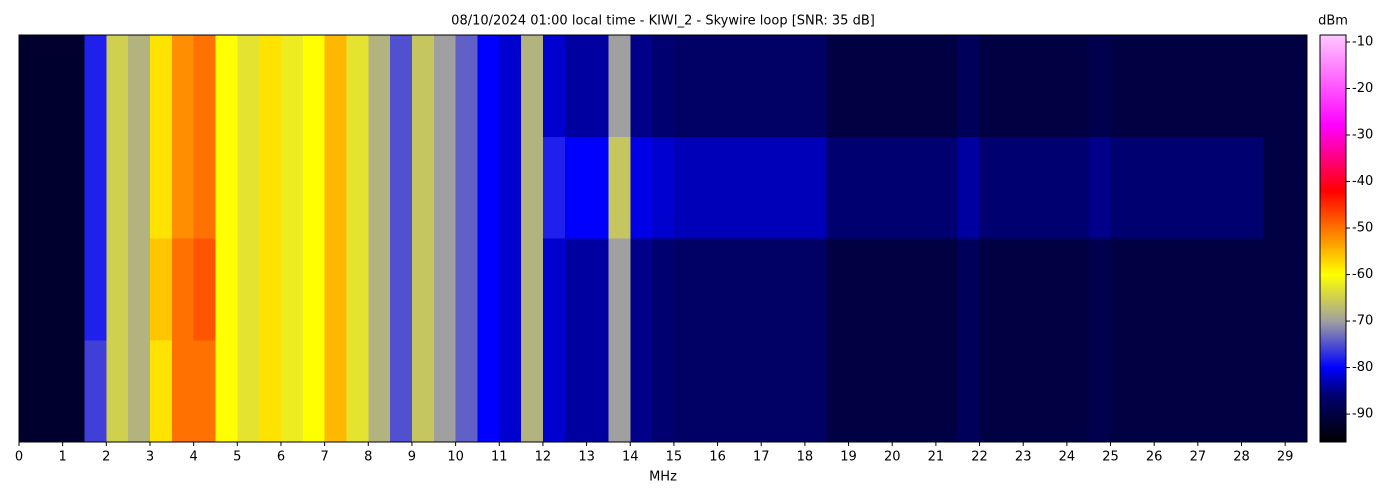  What do you see at coordinates (499, 457) in the screenshot?
I see `x-tick-label: 11` at bounding box center [499, 457].